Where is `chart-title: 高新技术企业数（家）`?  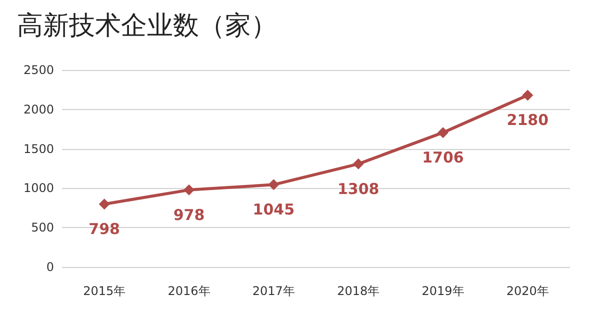
chart-title: 高新技术企业数（家） is located at coordinates (147, 26).